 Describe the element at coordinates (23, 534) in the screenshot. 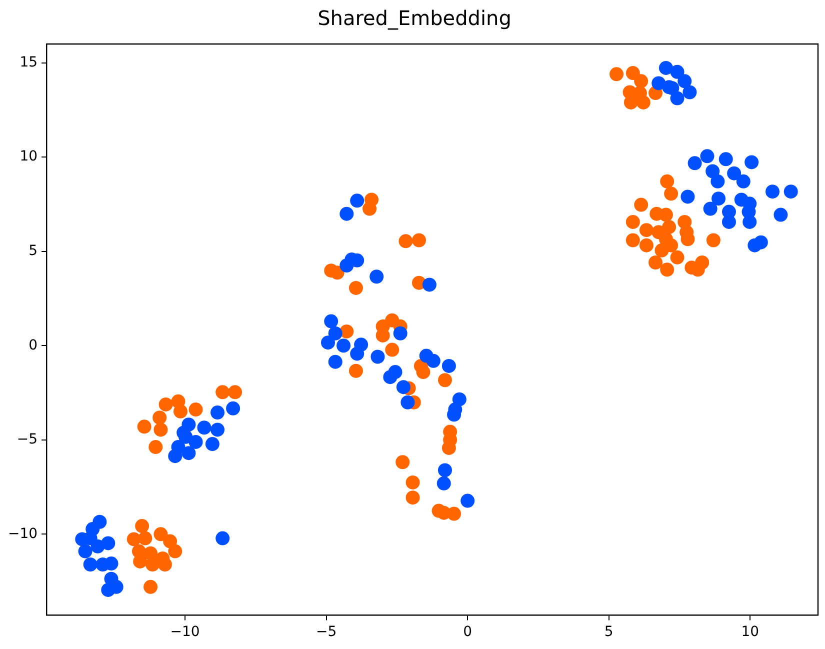

I see `y-tick-label: −10` at that location.